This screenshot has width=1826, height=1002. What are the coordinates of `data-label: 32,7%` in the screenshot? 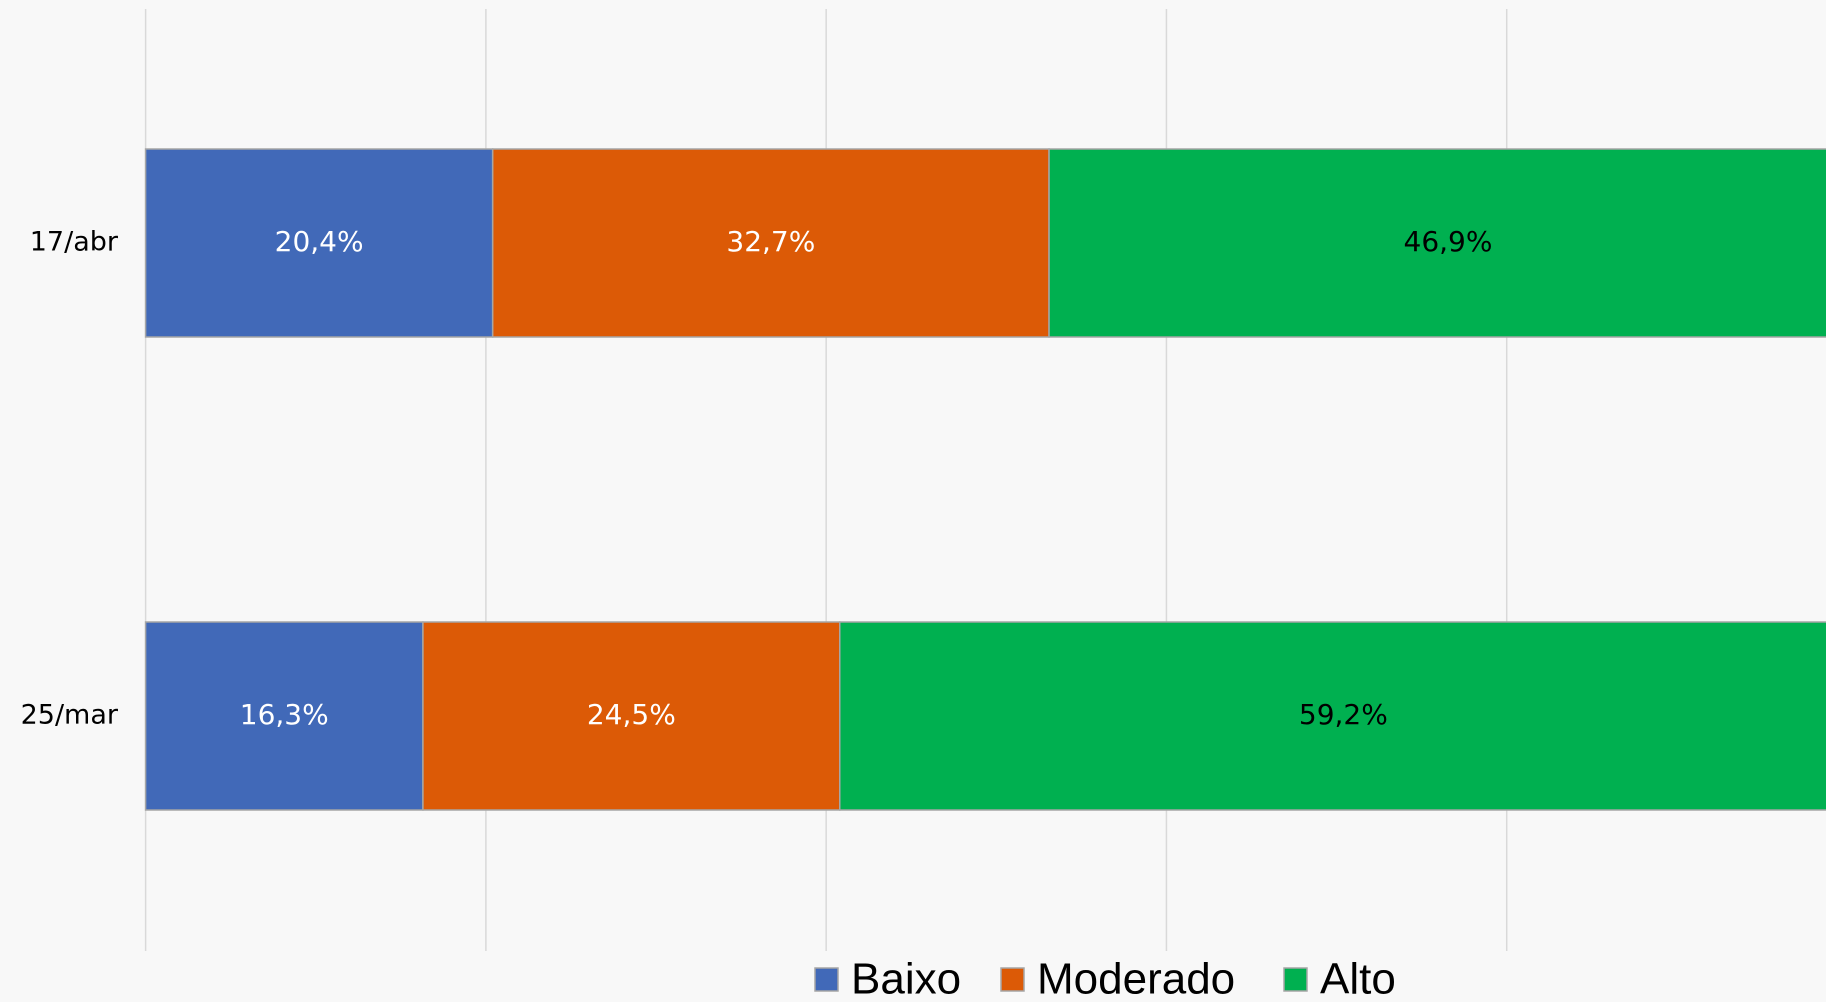 It's located at (770, 241).